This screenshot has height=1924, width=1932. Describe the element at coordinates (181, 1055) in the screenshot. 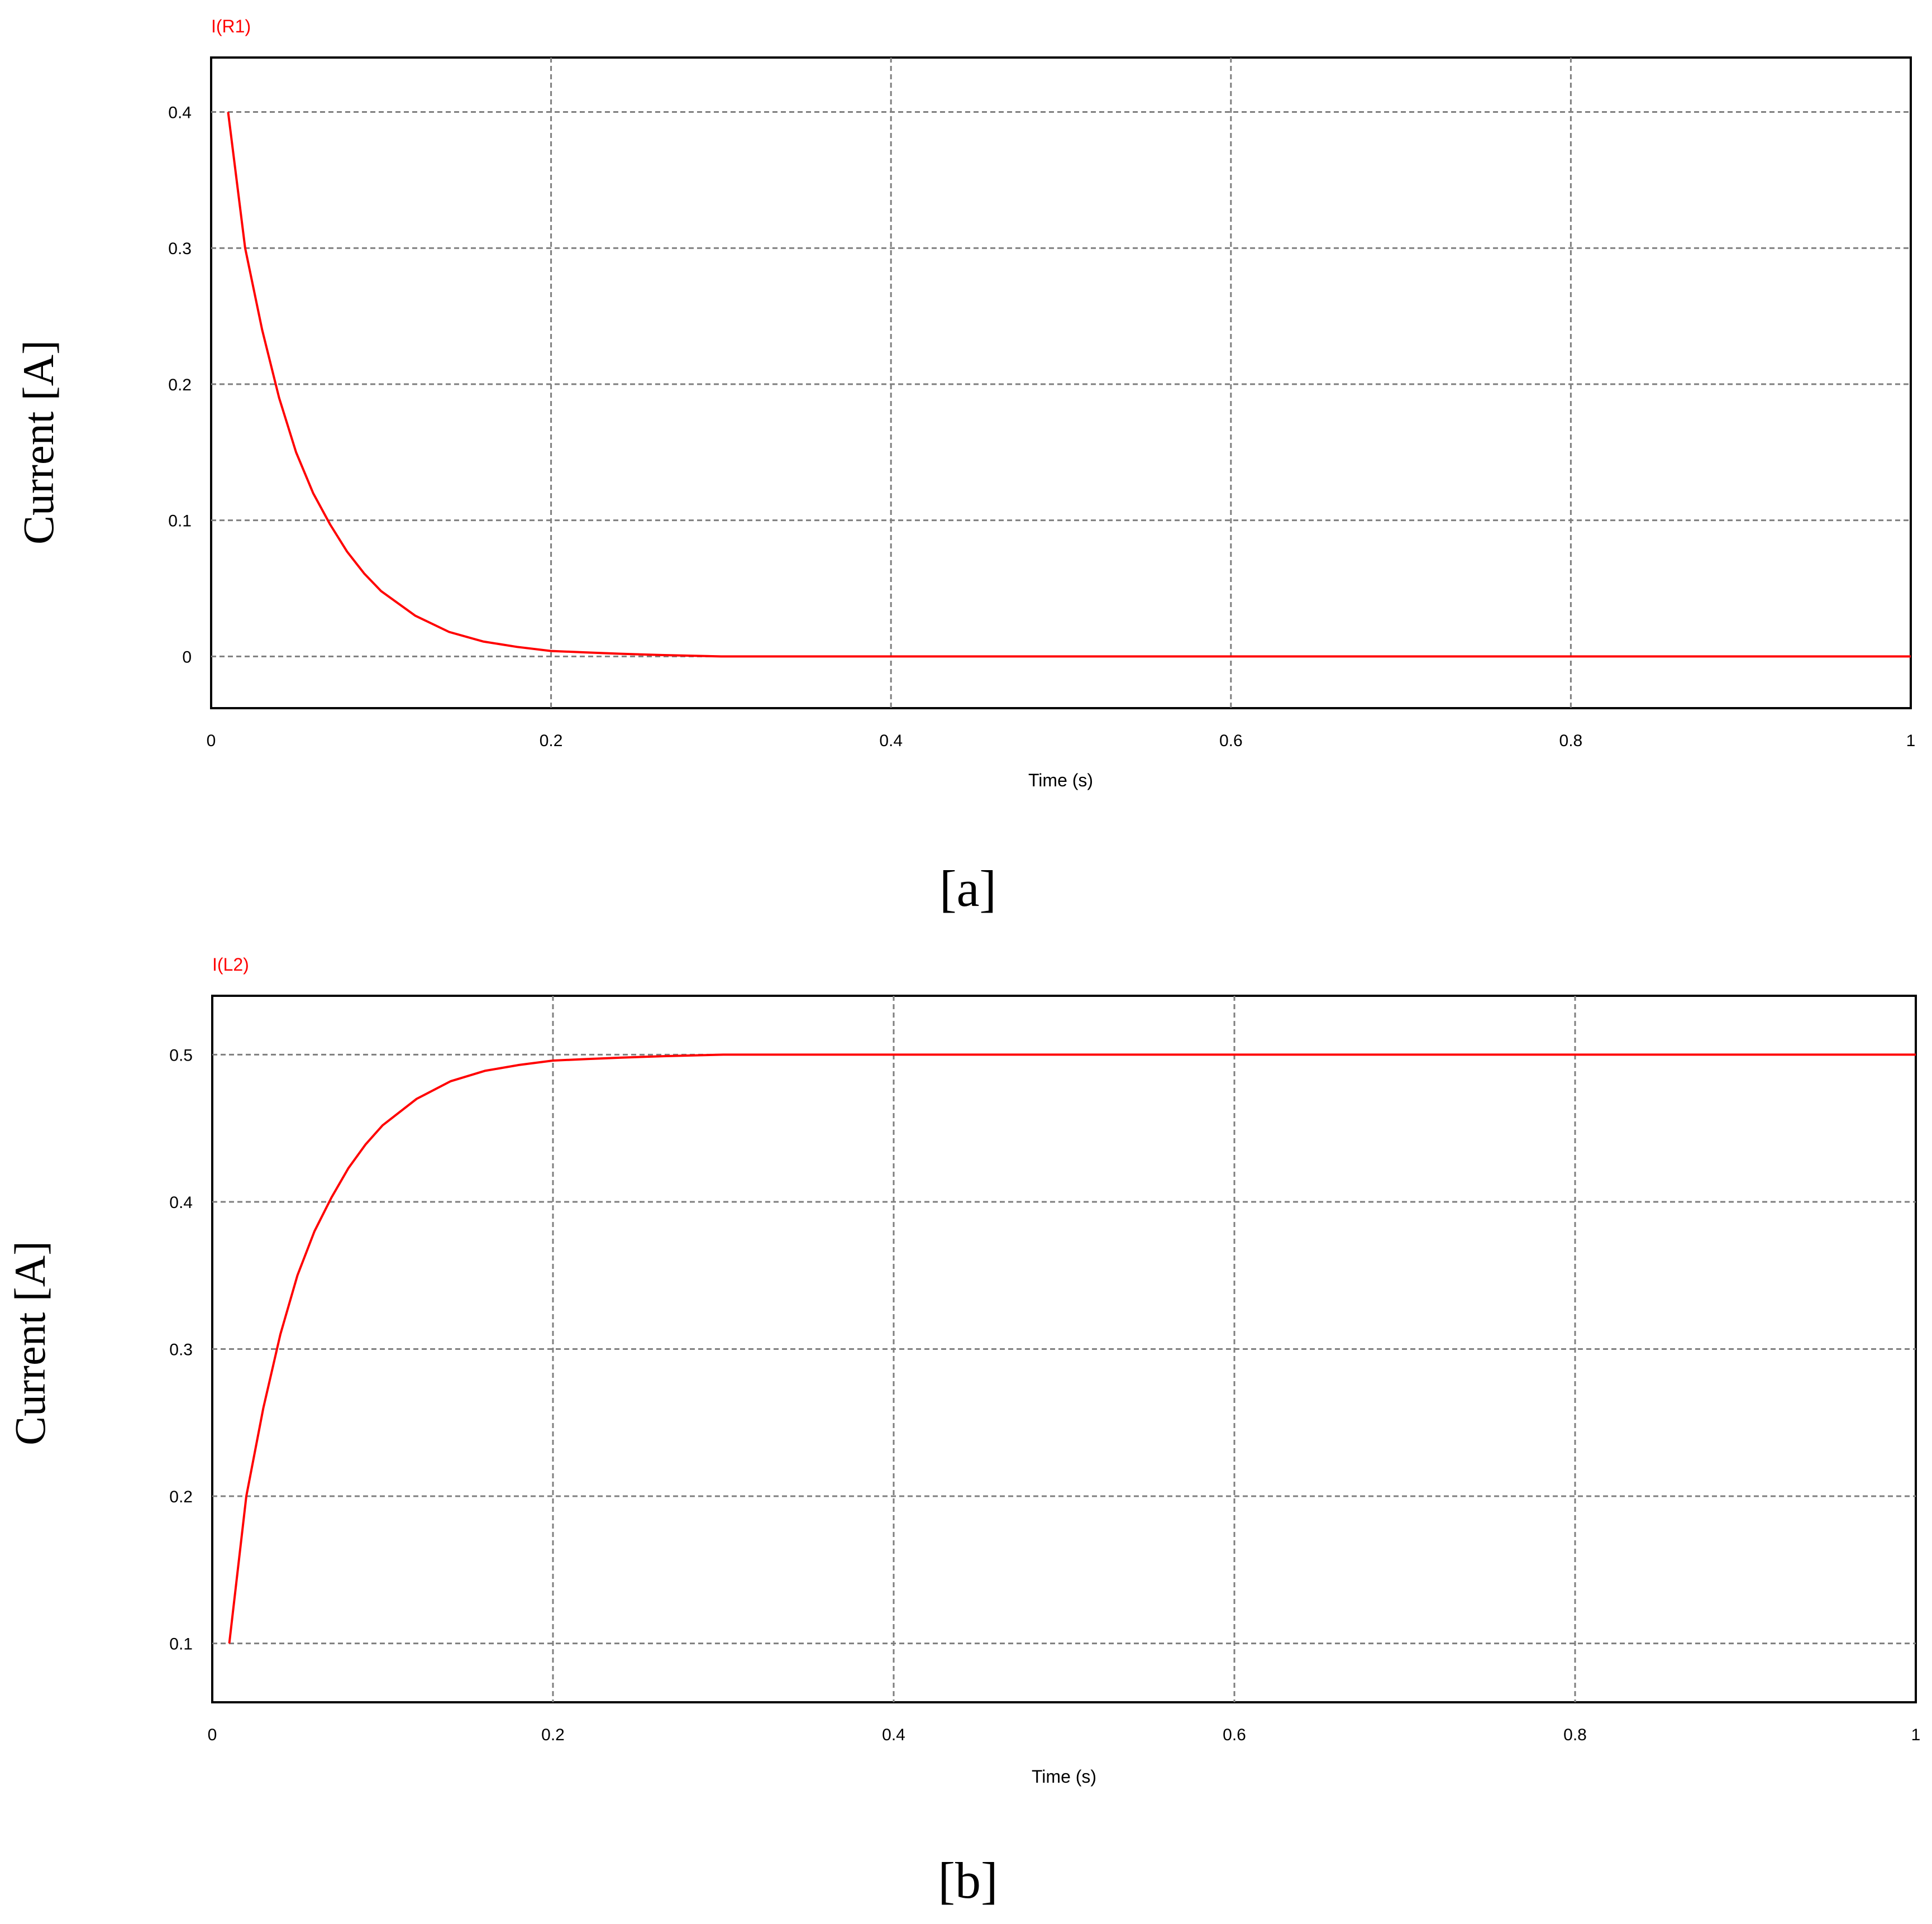

I see `y-tick-label: 0.5` at that location.